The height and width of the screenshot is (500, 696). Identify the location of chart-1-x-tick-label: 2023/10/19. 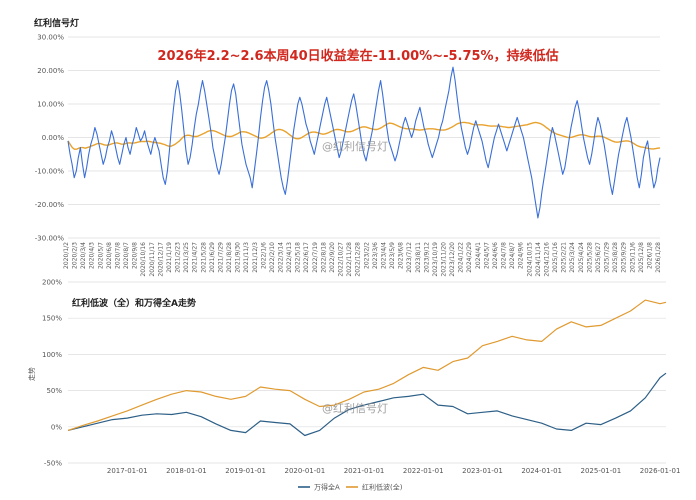
(435, 259).